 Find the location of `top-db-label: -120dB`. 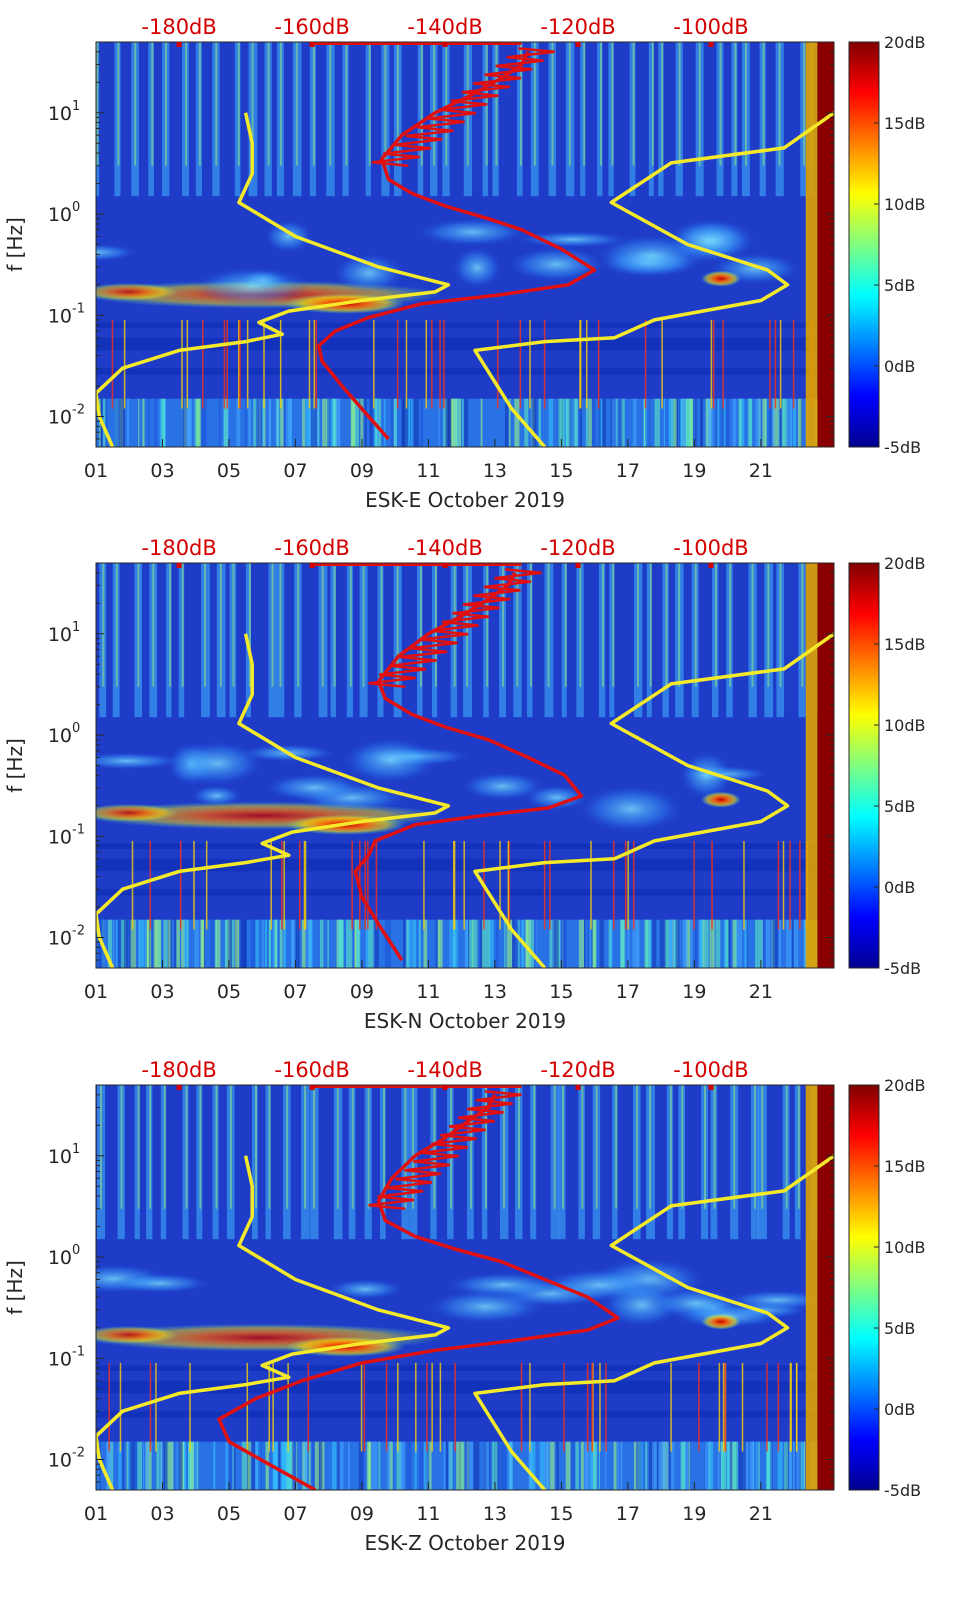

top-db-label: -120dB is located at coordinates (577, 548).